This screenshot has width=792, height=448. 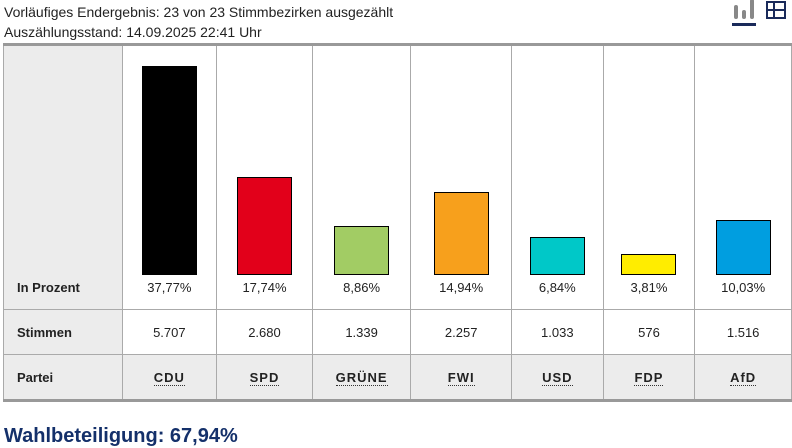 I want to click on row-label-party: Partei, so click(x=63, y=377).